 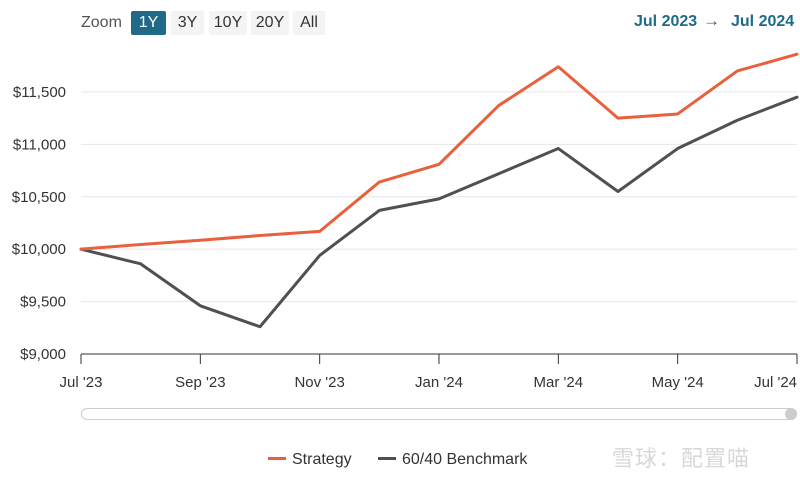 What do you see at coordinates (39, 197) in the screenshot?
I see `y-tick-label: $10,500` at bounding box center [39, 197].